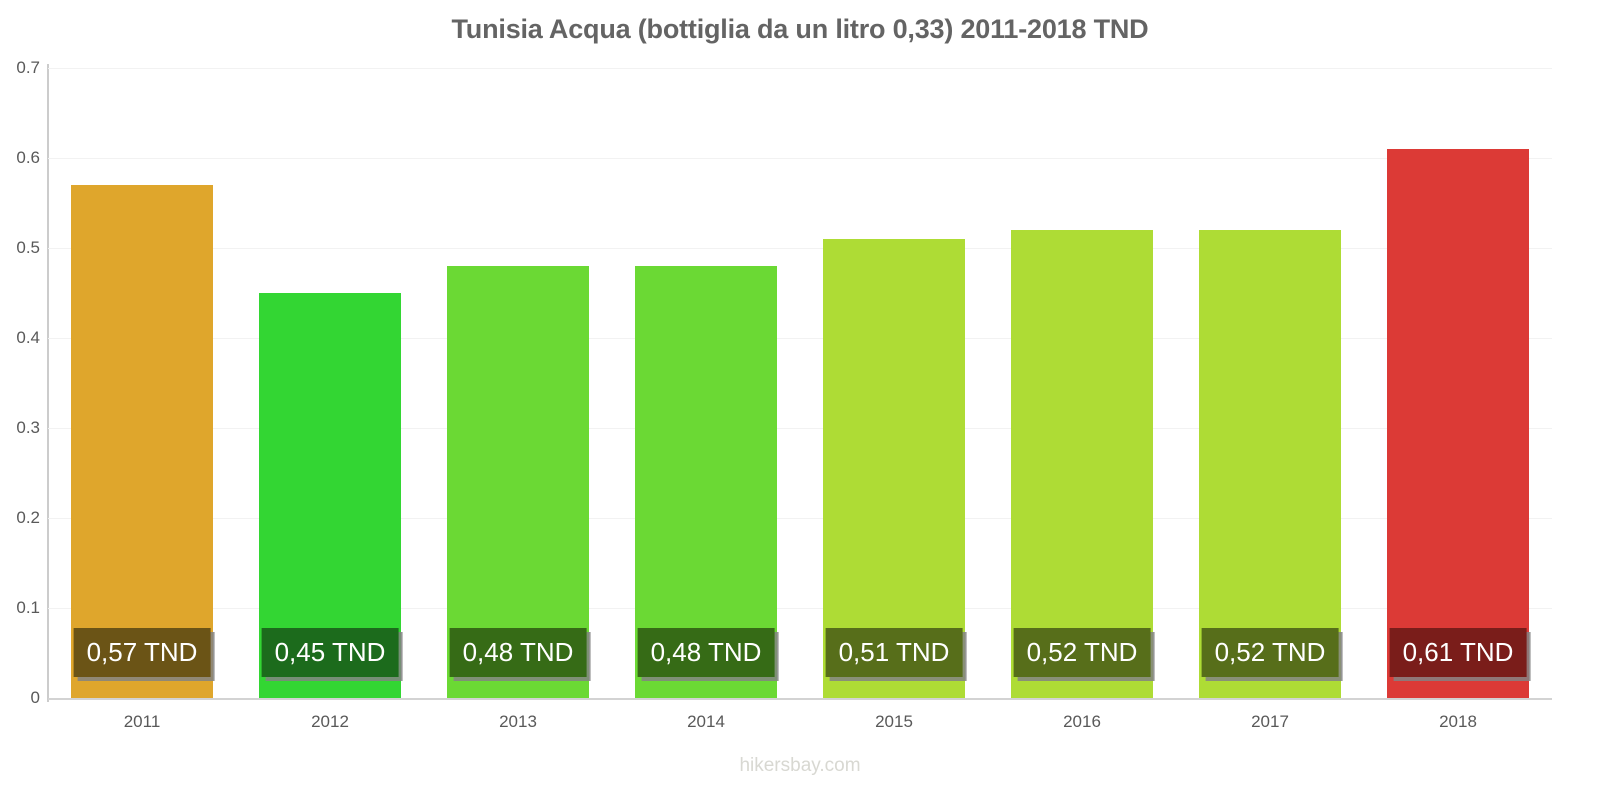 The width and height of the screenshot is (1600, 800). What do you see at coordinates (706, 721) in the screenshot?
I see `x-axis-tick-label: 2014` at bounding box center [706, 721].